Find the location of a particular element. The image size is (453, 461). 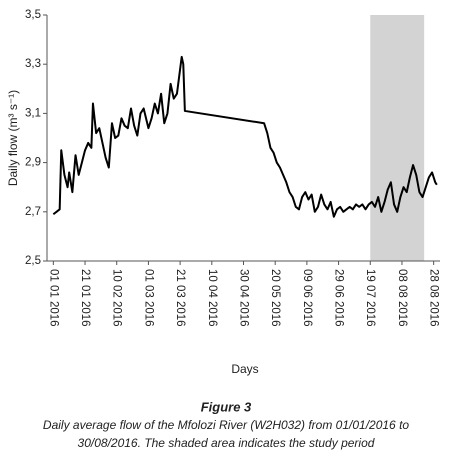

x-tick-label: 19 07 2016 is located at coordinates (370, 298).